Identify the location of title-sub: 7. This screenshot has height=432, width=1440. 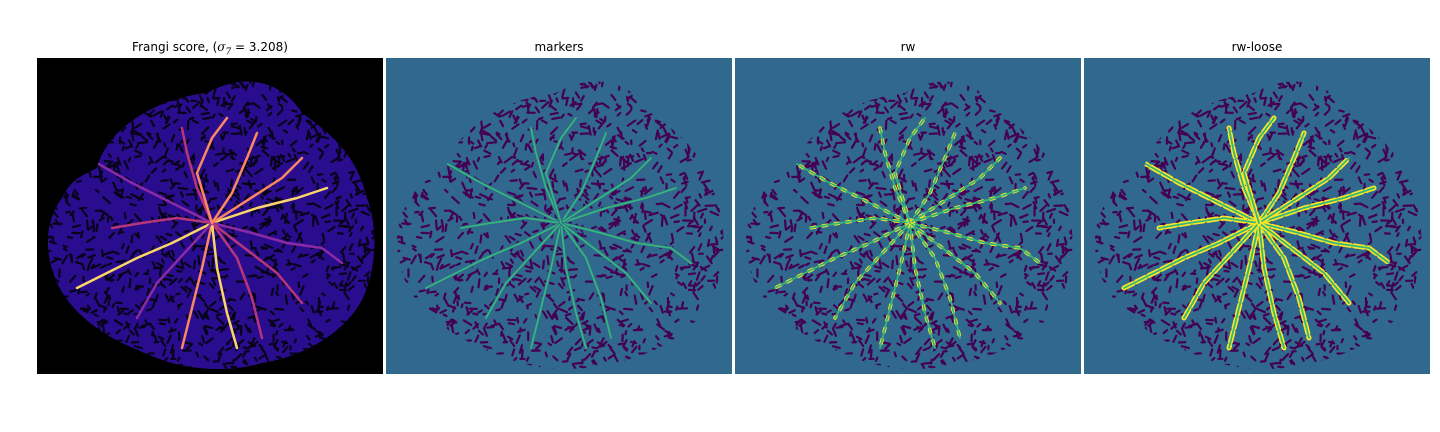
(228, 52).